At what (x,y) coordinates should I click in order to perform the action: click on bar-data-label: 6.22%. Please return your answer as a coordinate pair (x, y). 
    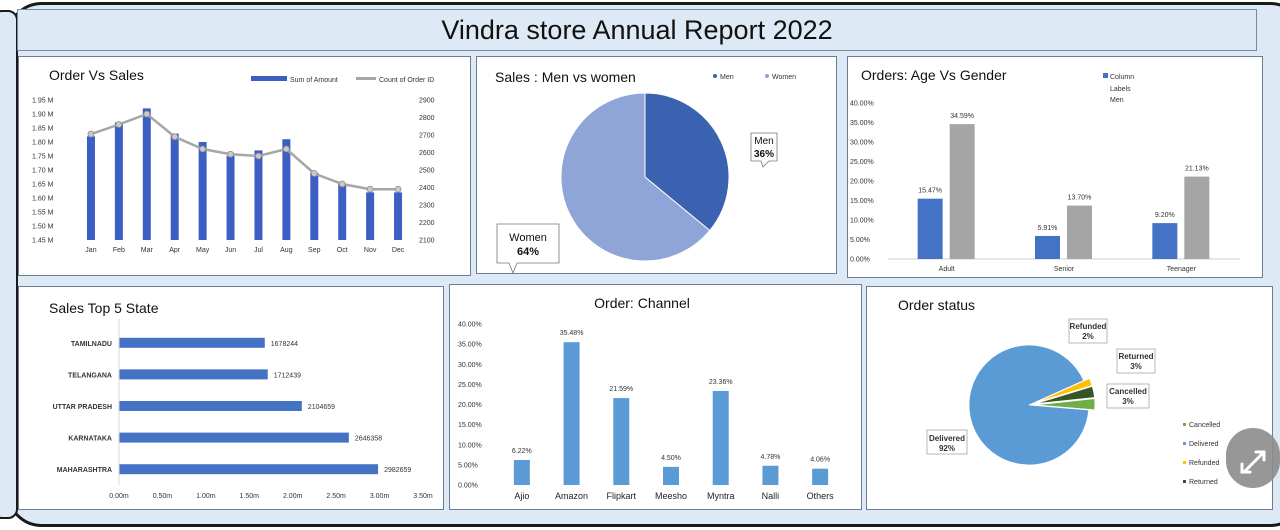
    Looking at the image, I should click on (522, 451).